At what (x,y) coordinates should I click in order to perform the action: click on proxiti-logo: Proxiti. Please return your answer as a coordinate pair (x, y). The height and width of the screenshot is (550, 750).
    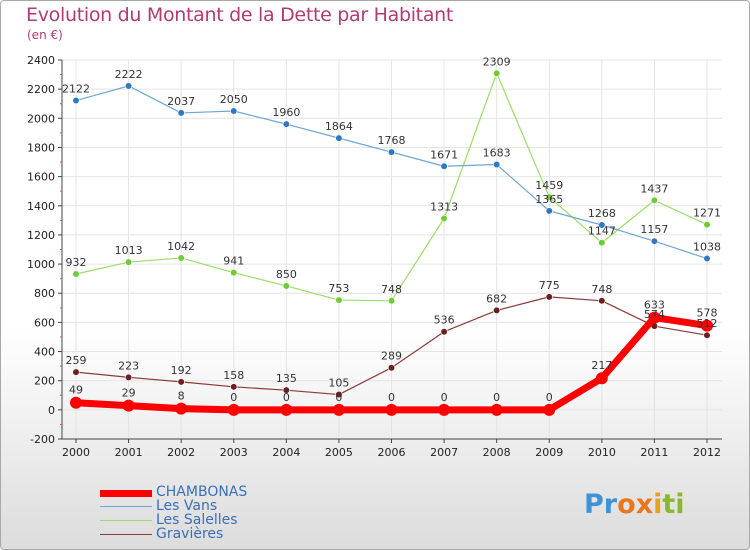
    Looking at the image, I should click on (634, 504).